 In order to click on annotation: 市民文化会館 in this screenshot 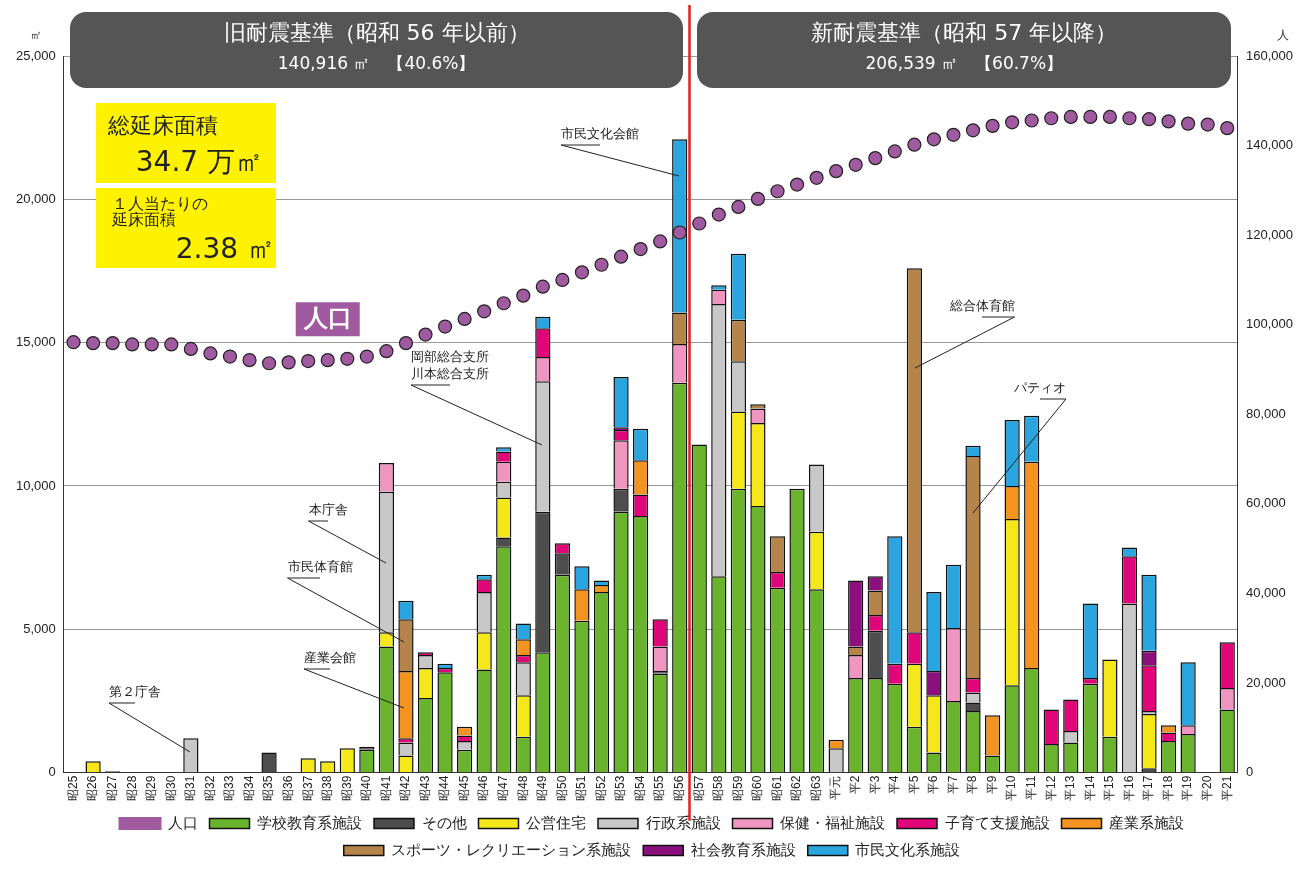, I will do `click(600, 134)`.